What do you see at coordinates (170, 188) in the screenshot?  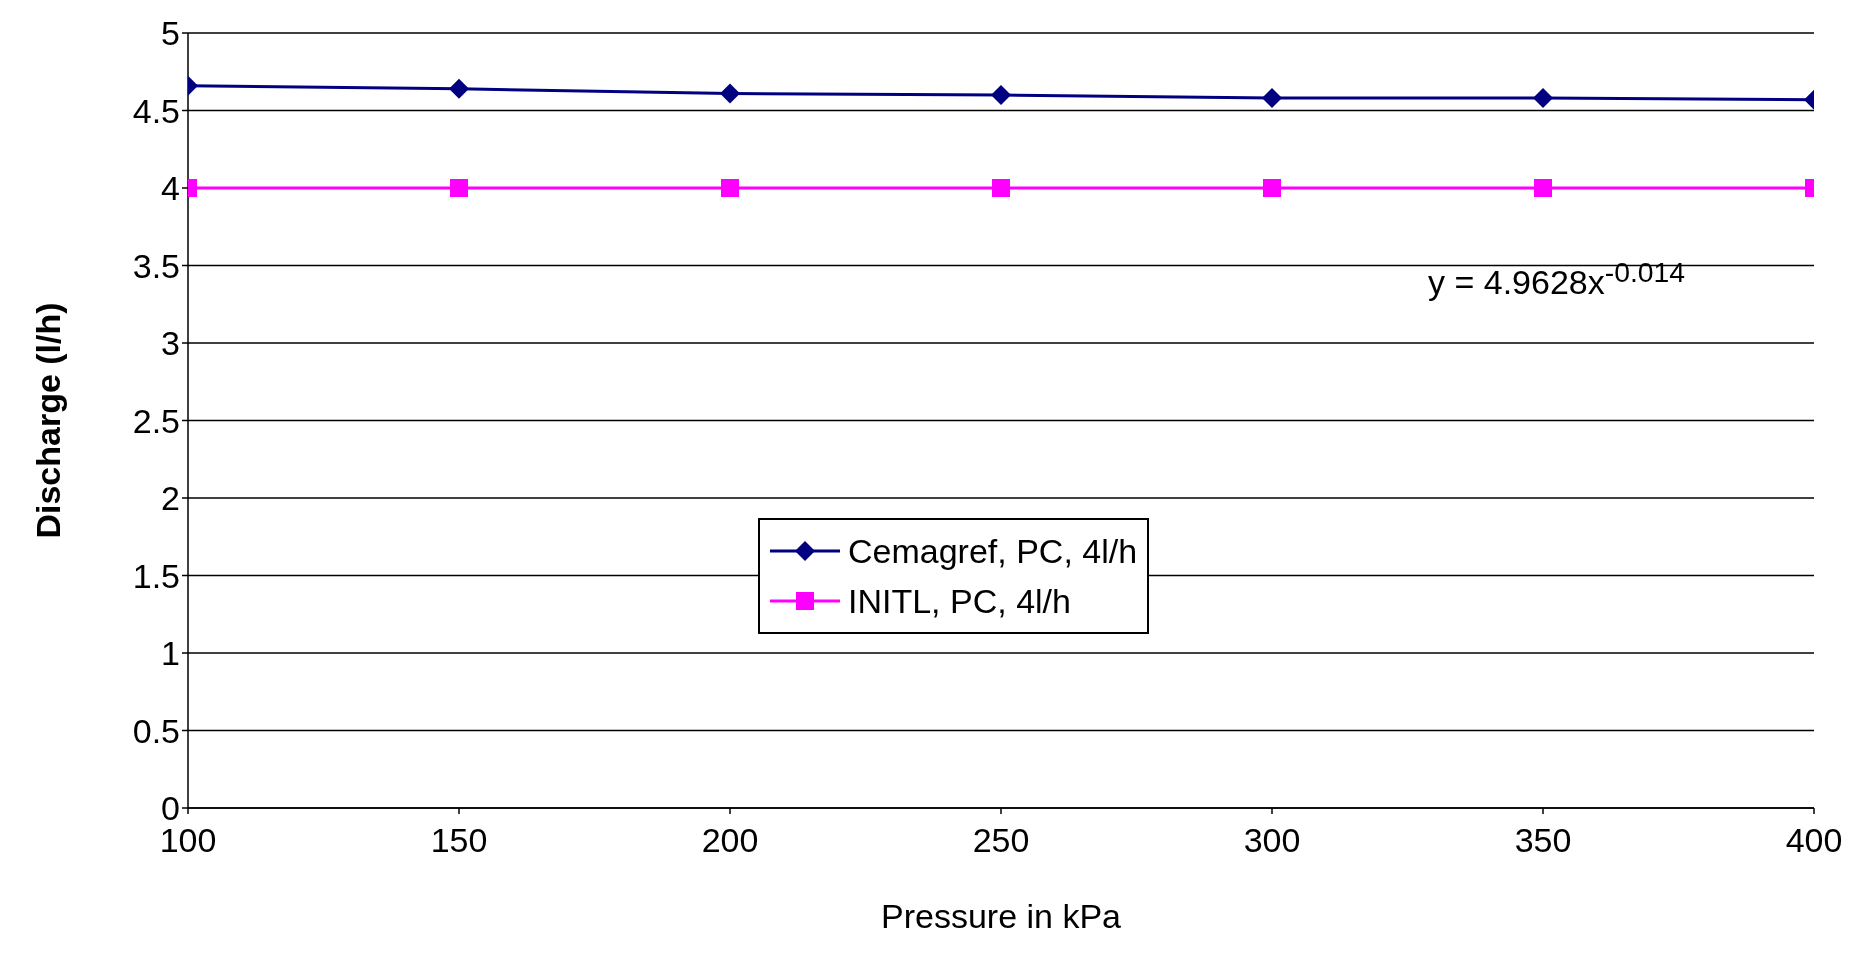 I see `y-tick-label: 4` at bounding box center [170, 188].